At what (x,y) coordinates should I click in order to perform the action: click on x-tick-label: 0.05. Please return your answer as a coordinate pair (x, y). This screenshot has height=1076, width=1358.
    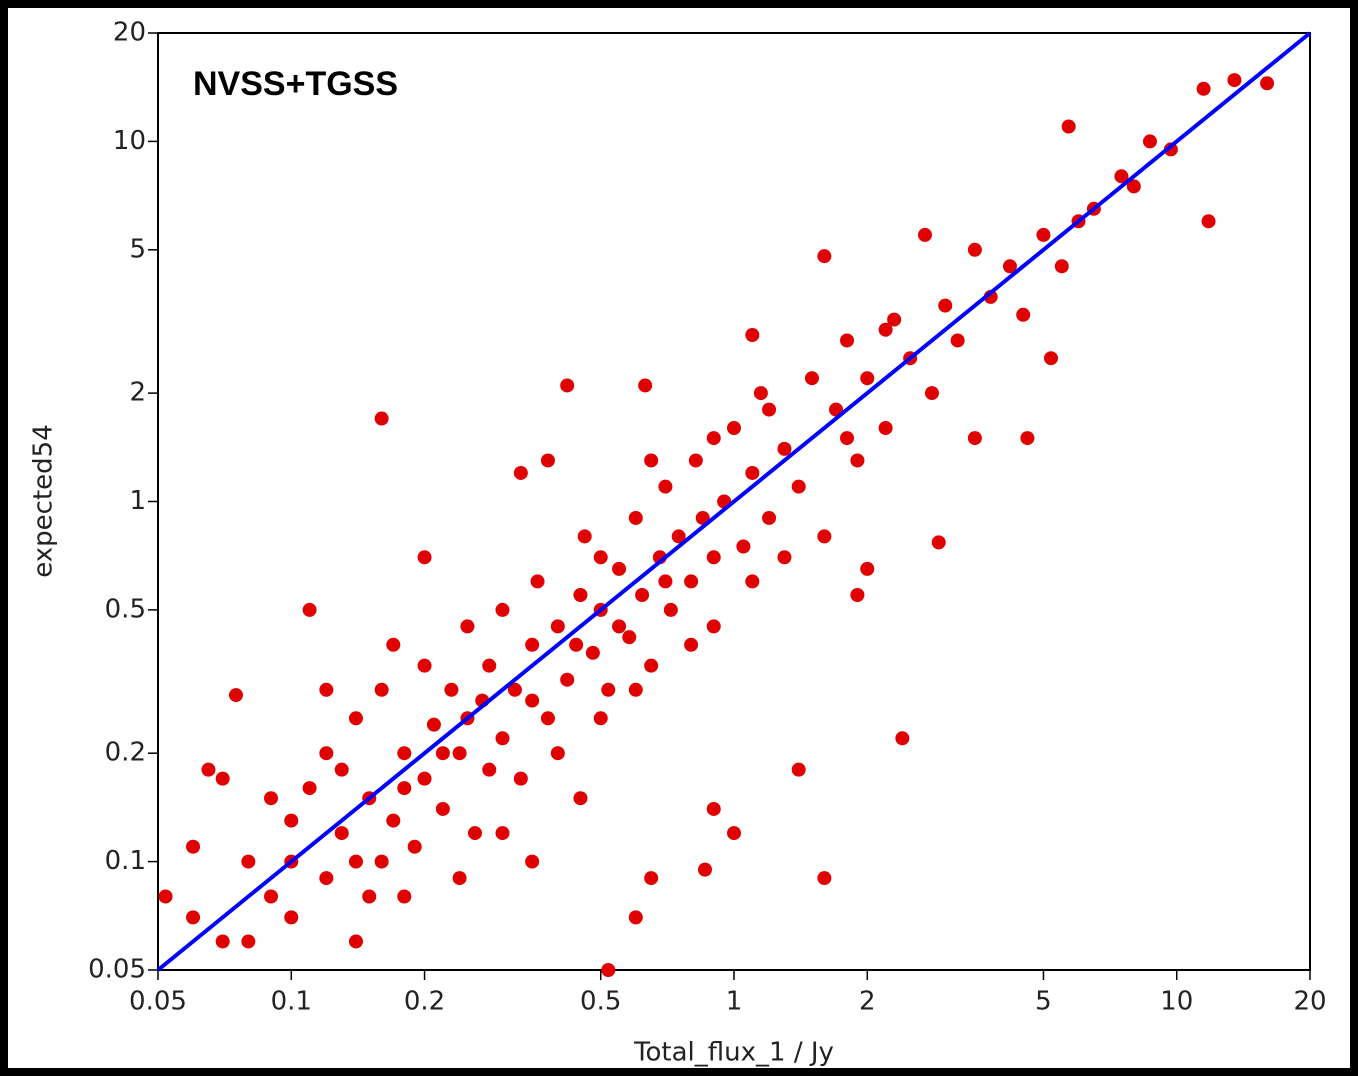
    Looking at the image, I should click on (158, 1002).